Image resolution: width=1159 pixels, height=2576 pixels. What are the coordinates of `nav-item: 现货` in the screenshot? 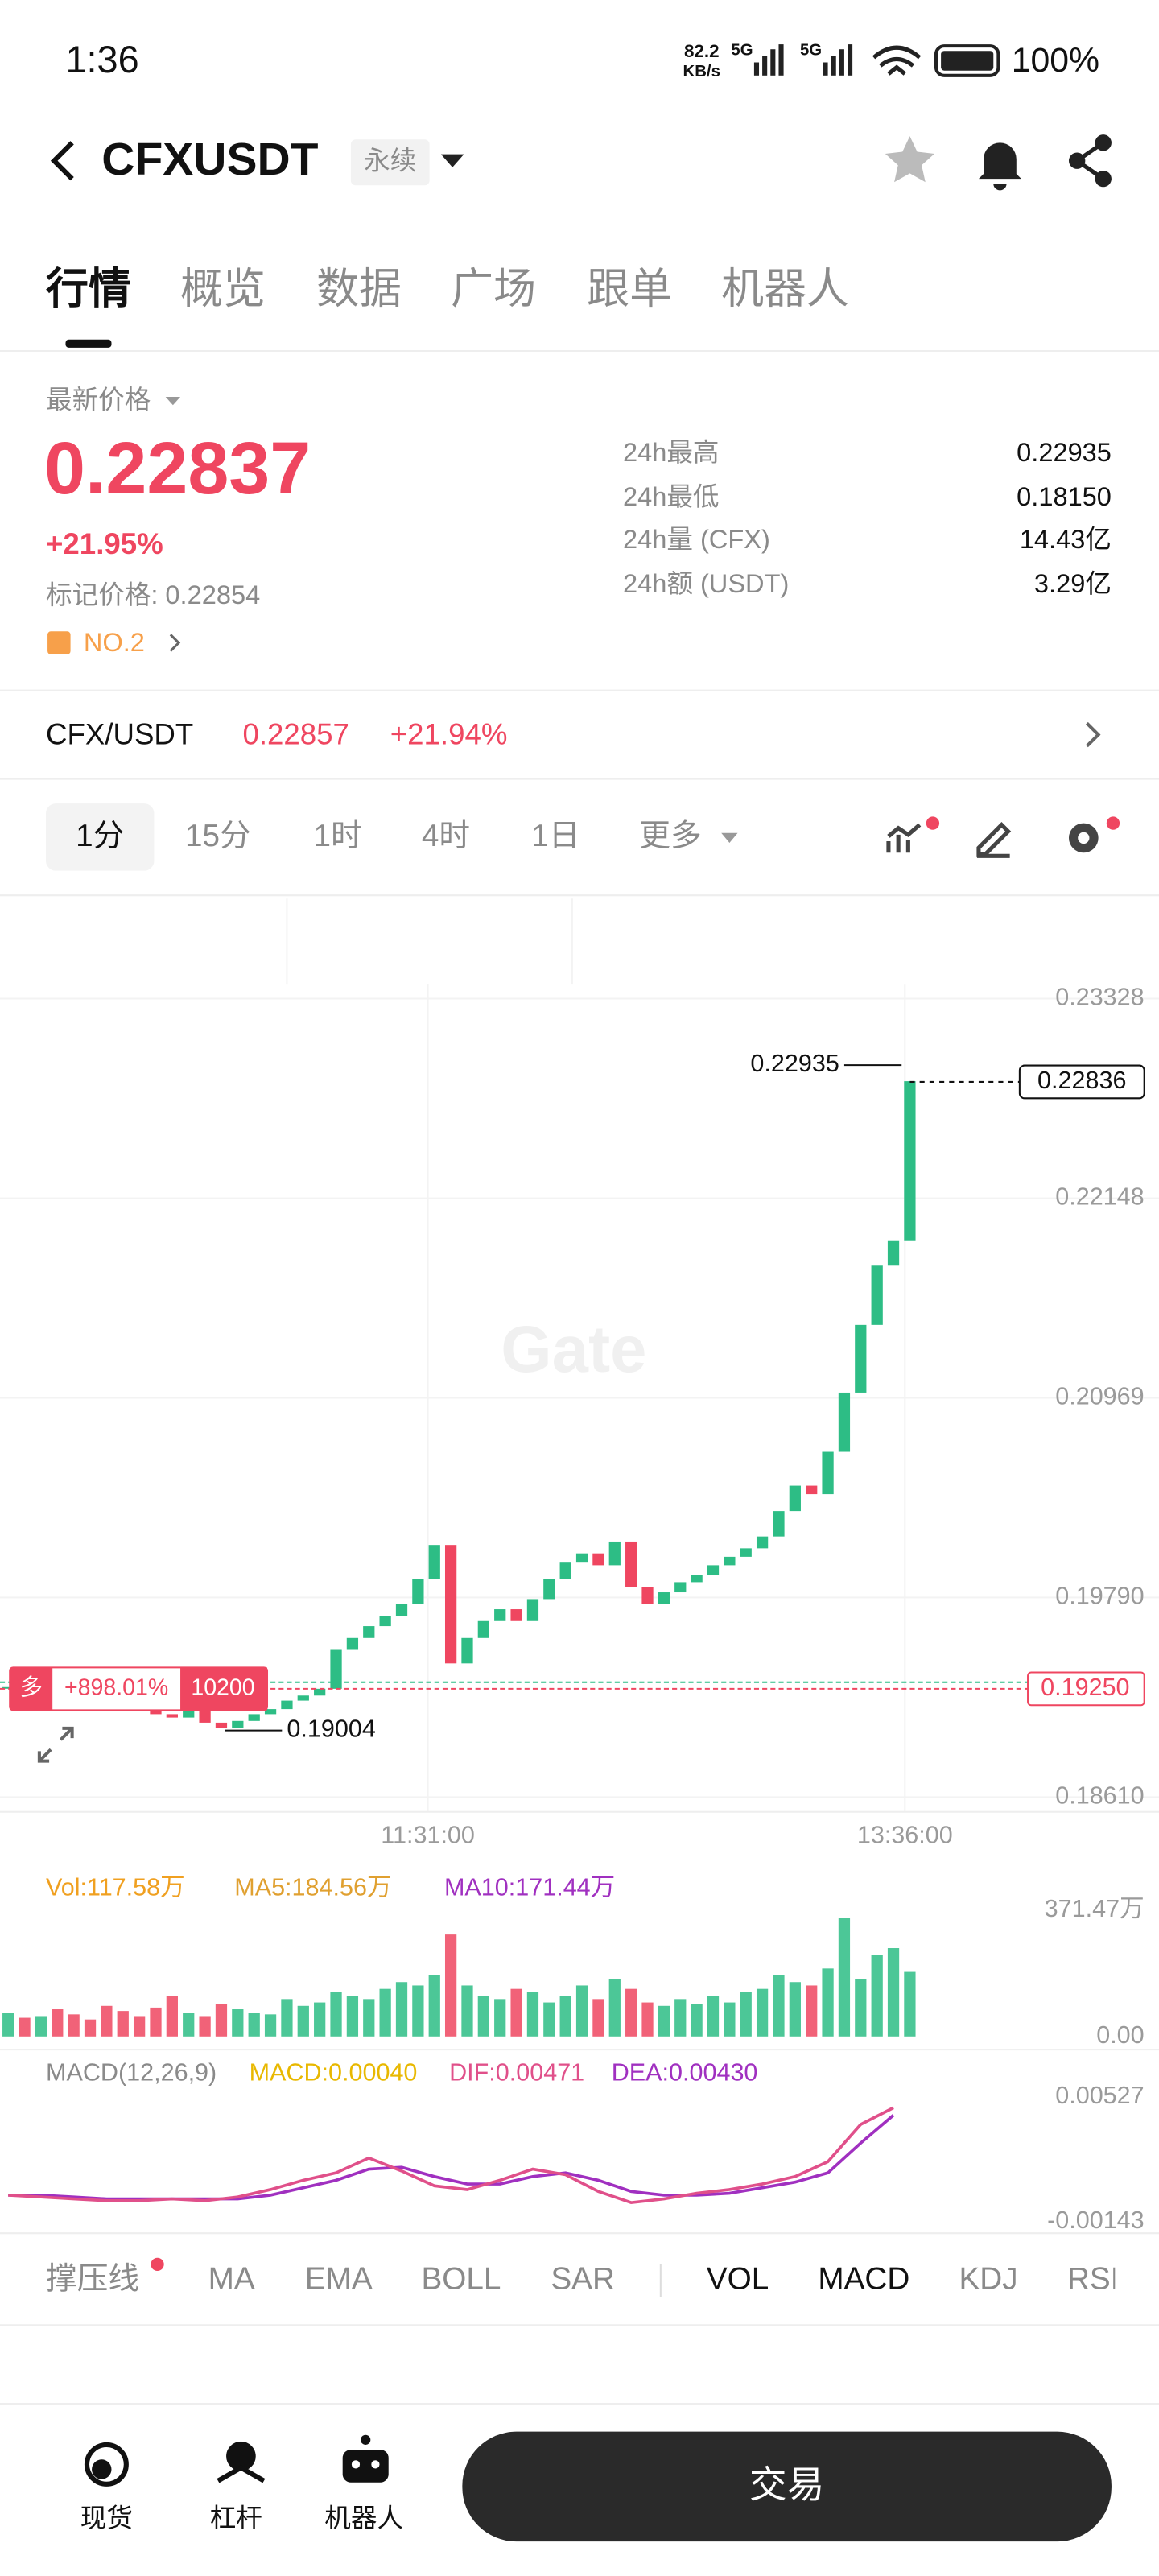 It's located at (106, 2518).